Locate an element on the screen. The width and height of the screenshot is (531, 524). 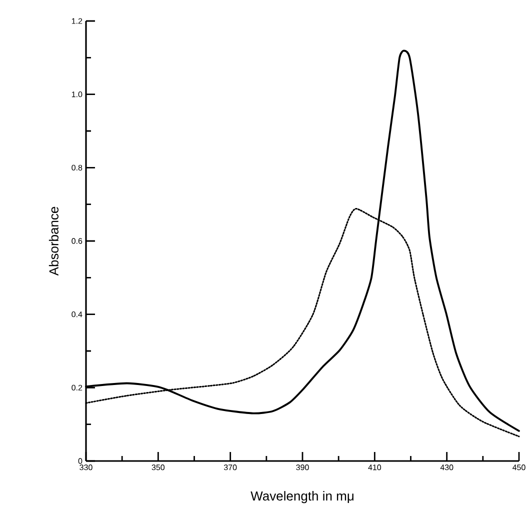
x-tick-label: 330 is located at coordinates (86, 467).